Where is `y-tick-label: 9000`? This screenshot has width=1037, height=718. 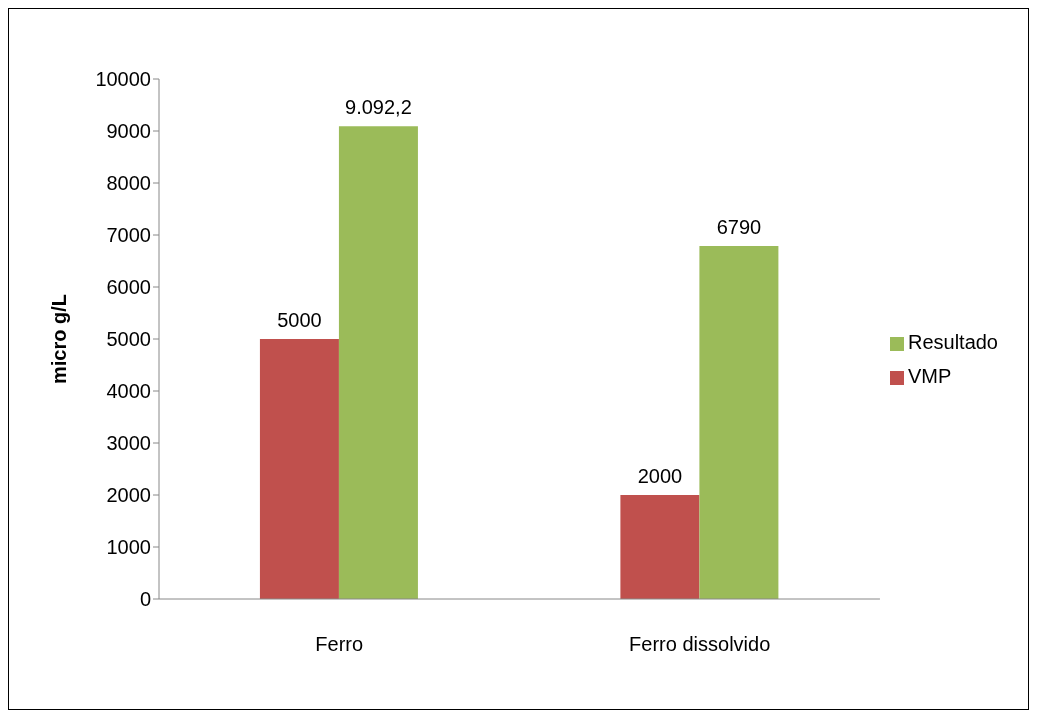 y-tick-label: 9000 is located at coordinates (128, 131).